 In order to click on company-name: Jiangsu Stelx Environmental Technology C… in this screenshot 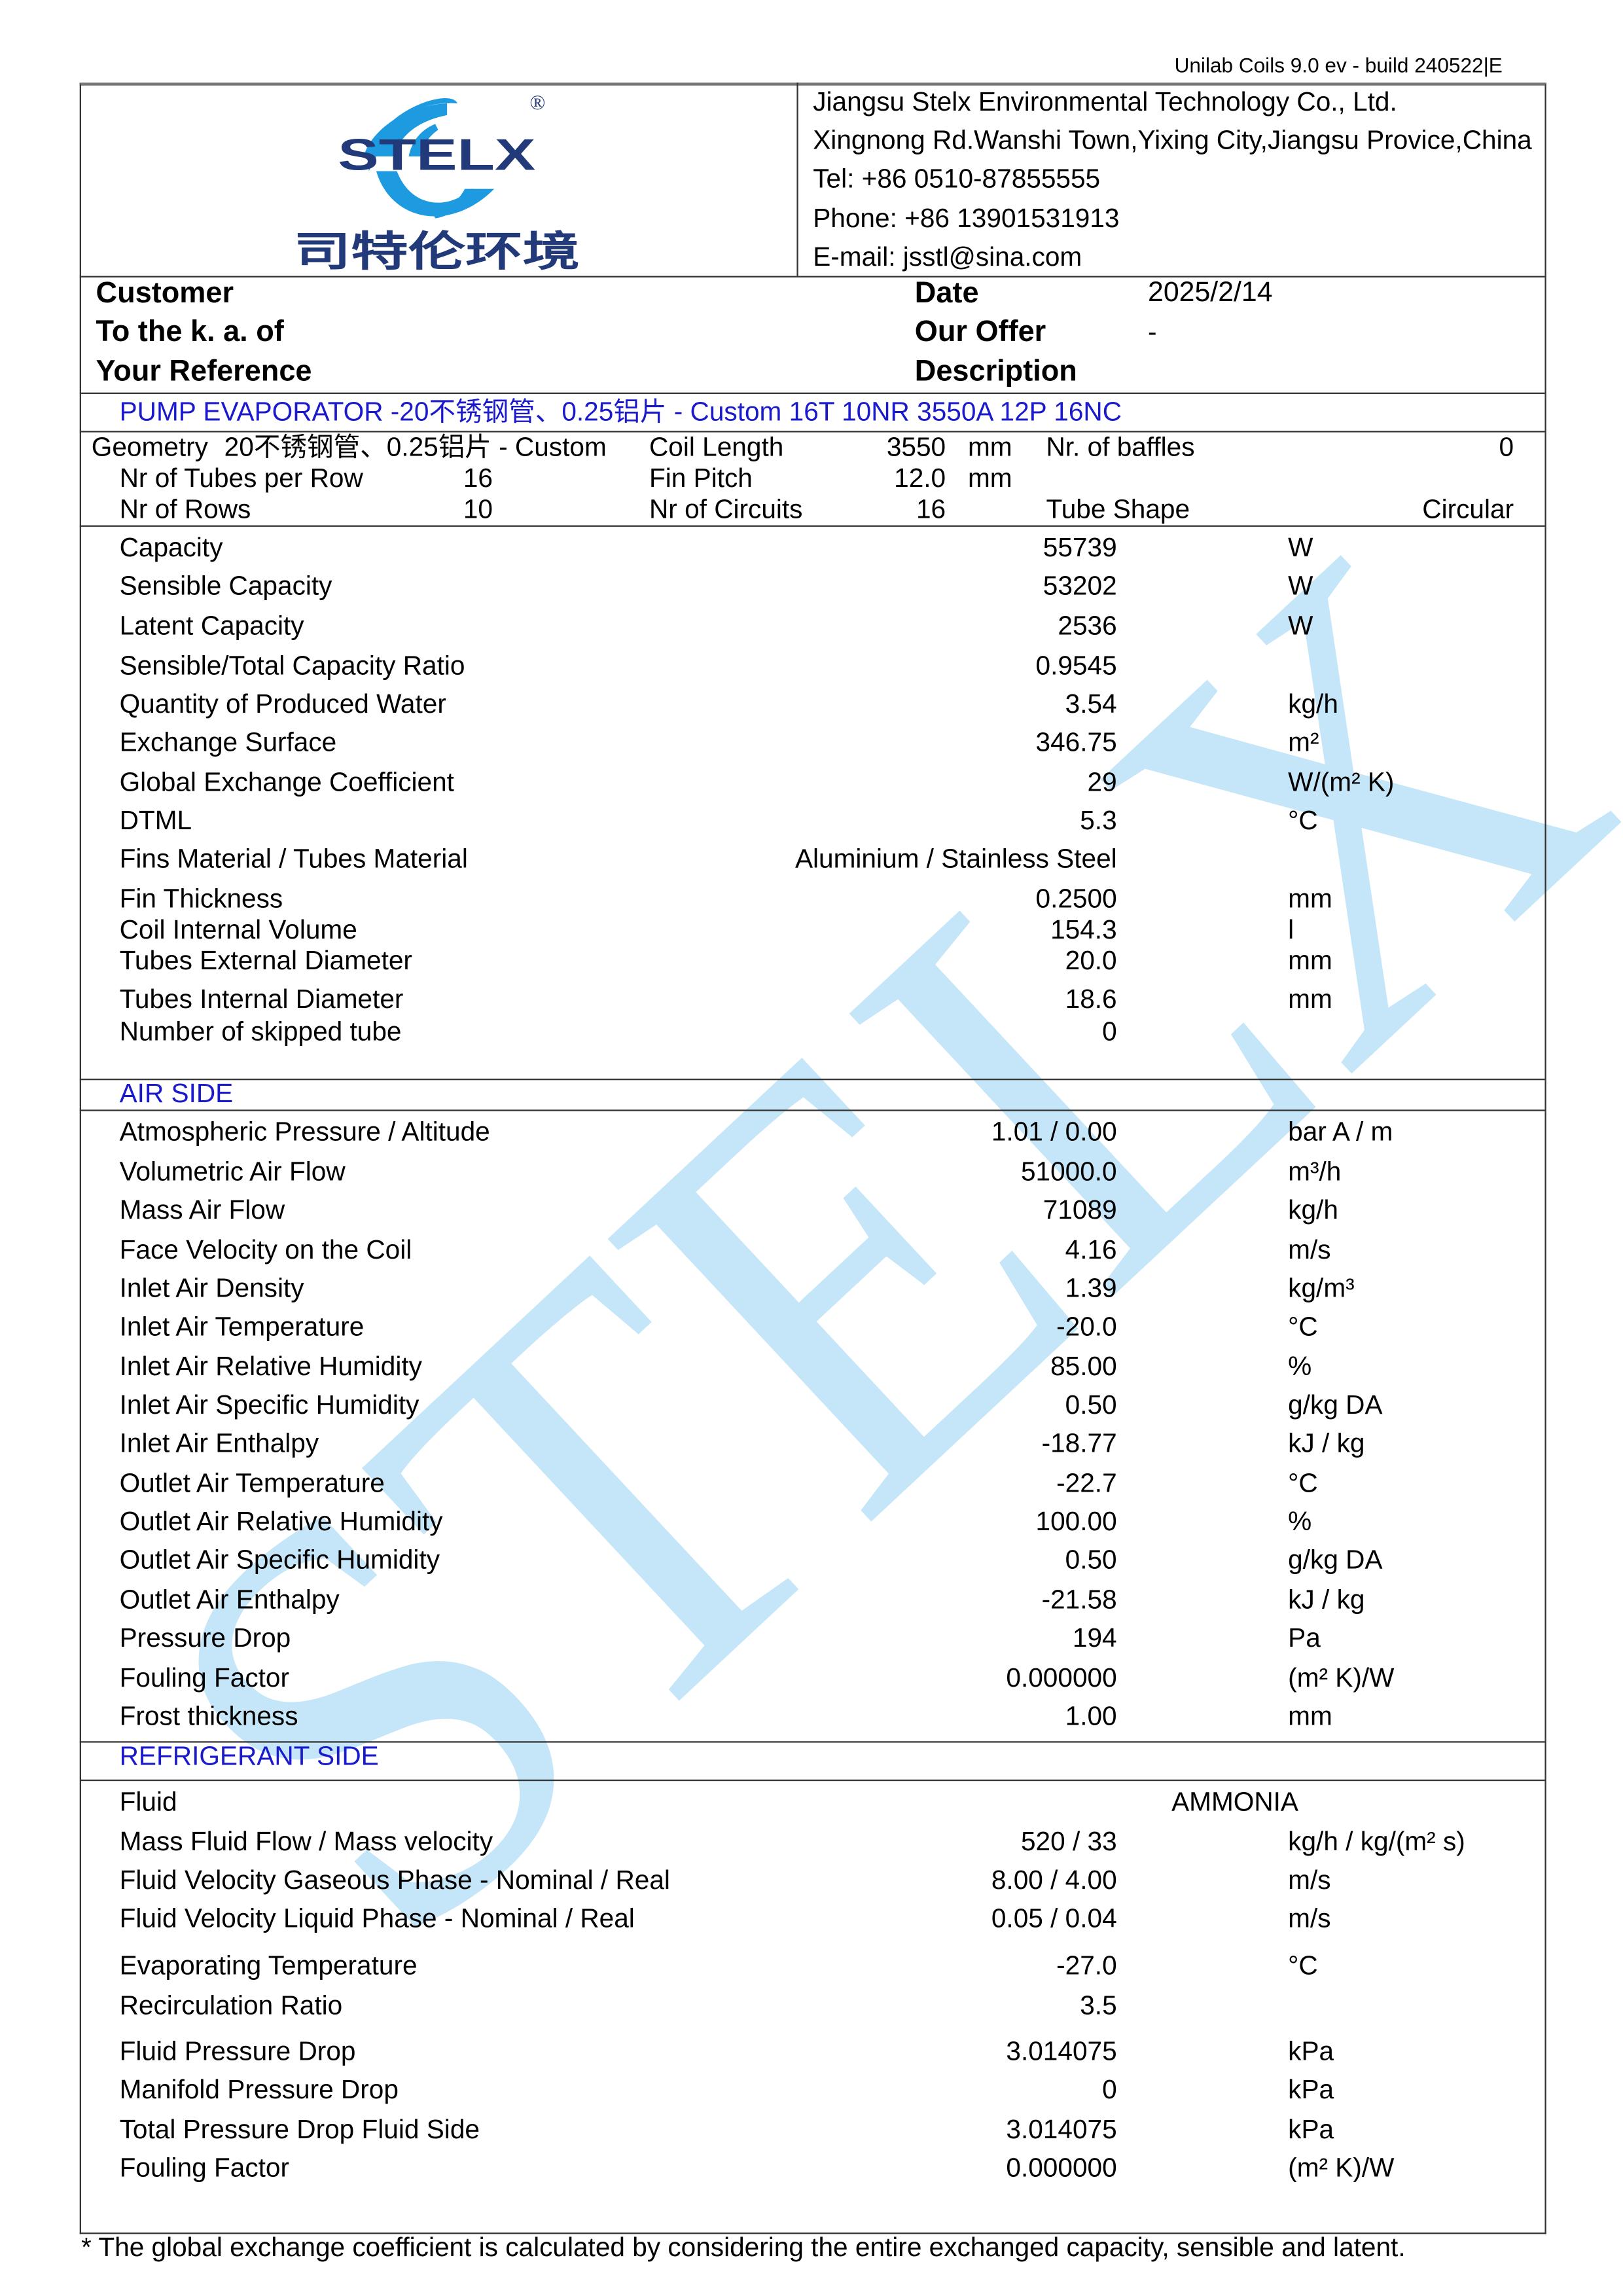, I will do `click(1105, 102)`.